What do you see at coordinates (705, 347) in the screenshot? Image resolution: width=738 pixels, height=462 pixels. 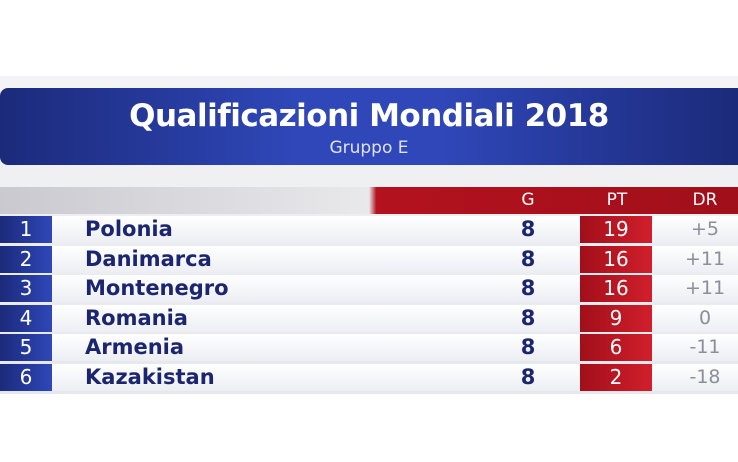 I see `goal-difference: -11` at bounding box center [705, 347].